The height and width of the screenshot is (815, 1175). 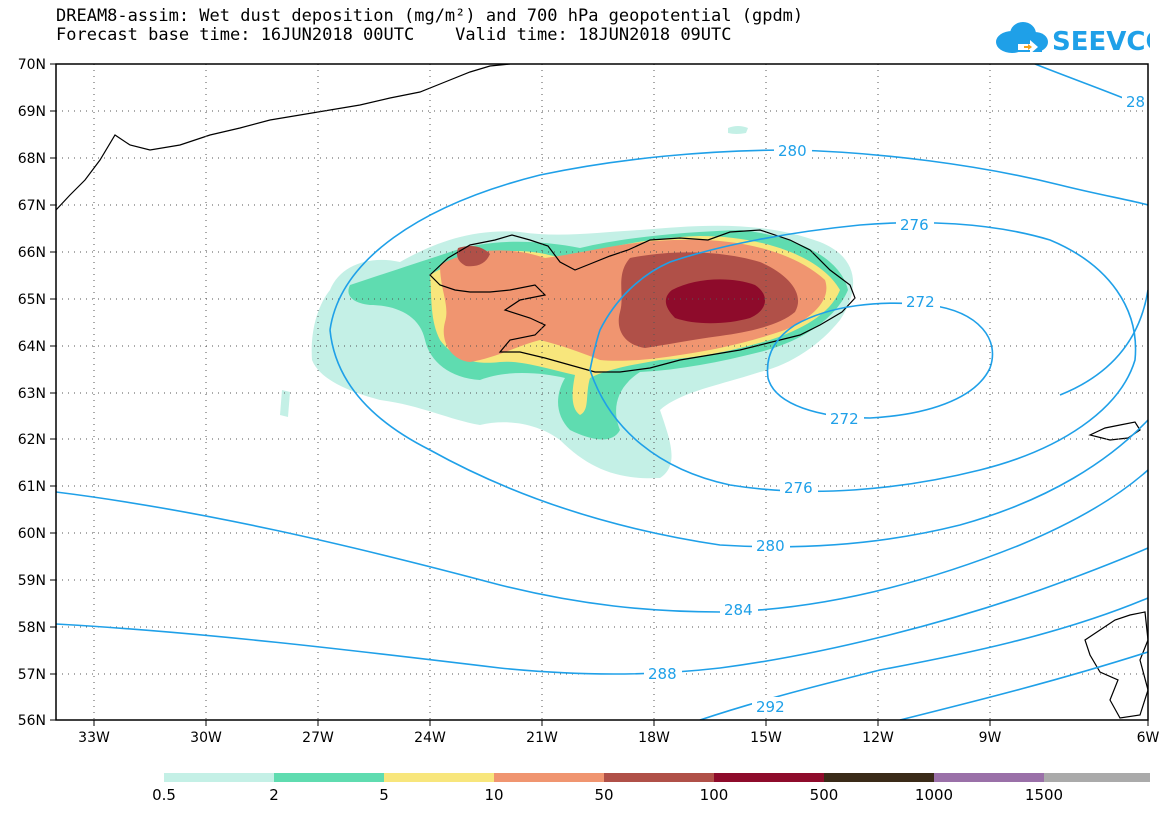 What do you see at coordinates (934, 795) in the screenshot?
I see `legend-label: 1000` at bounding box center [934, 795].